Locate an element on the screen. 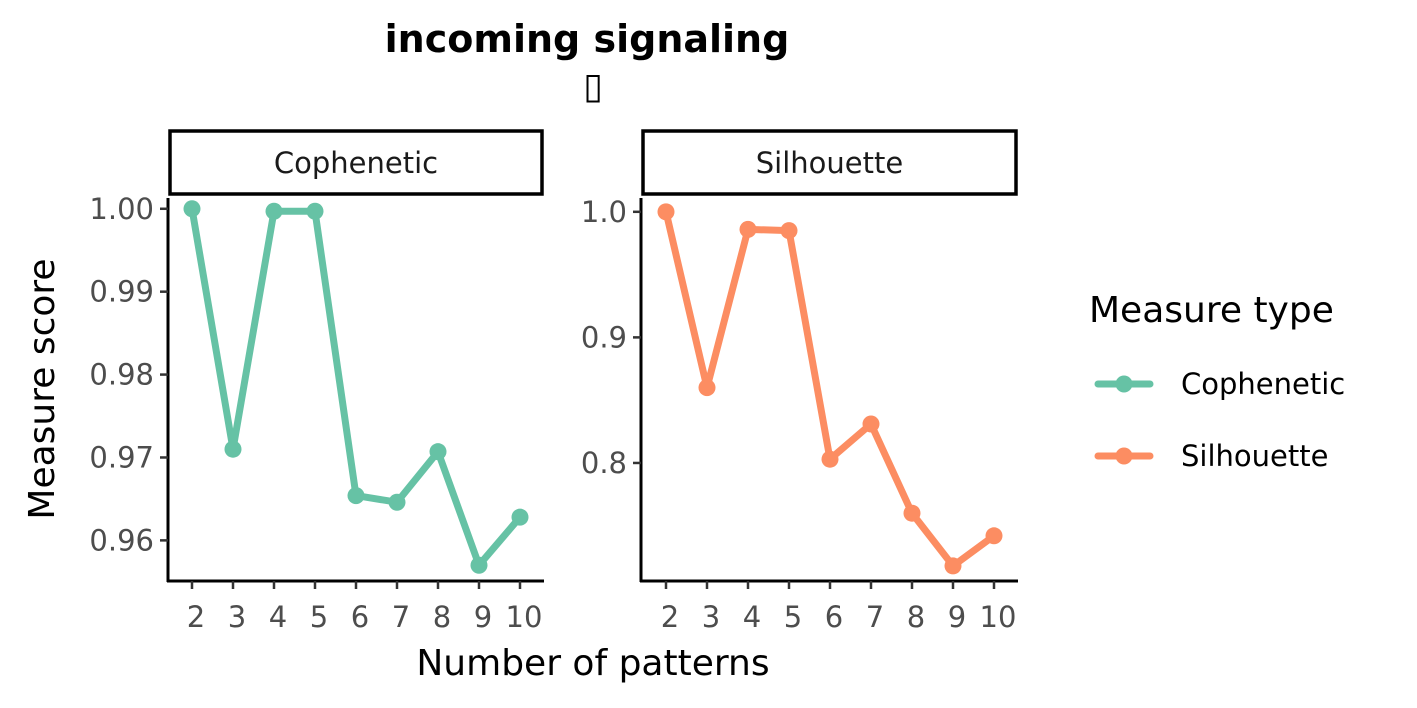 This screenshot has width=1417, height=708. legend-item-silhouette: Silhouette is located at coordinates (1211, 456).